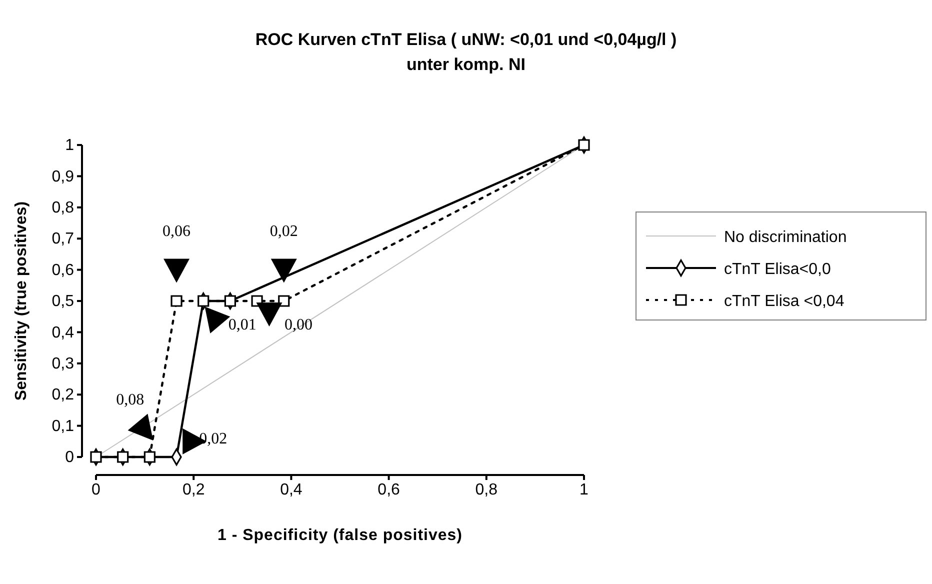 This screenshot has height=584, width=932. What do you see at coordinates (584, 489) in the screenshot?
I see `x-tick-label: 1` at bounding box center [584, 489].